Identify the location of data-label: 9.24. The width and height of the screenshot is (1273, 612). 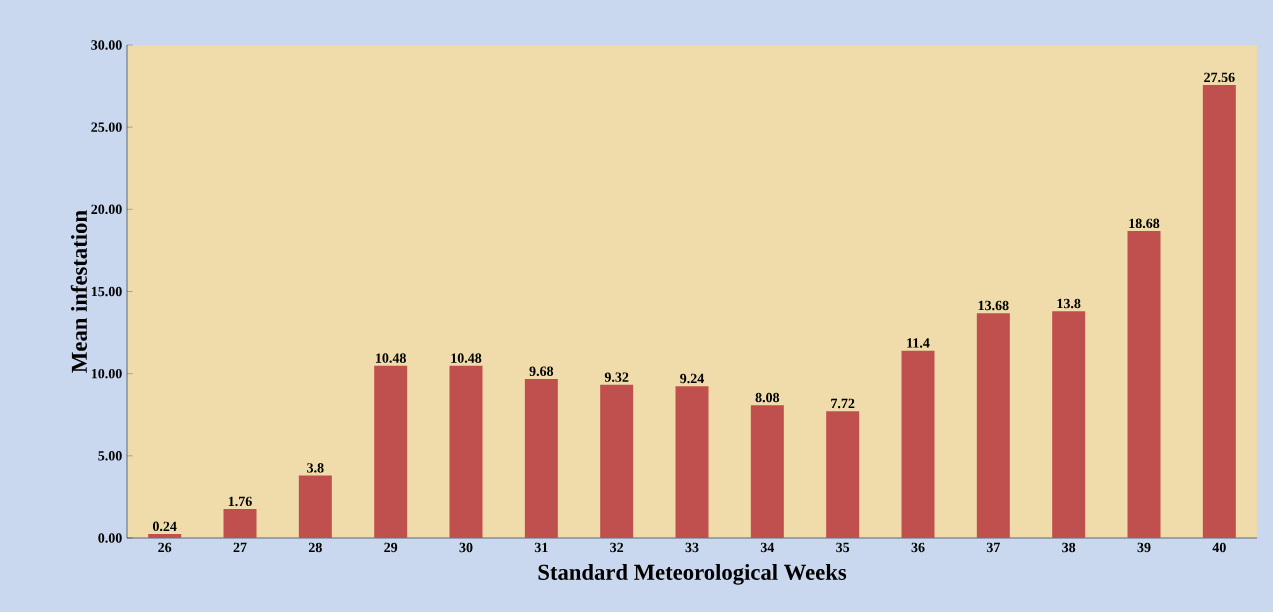
(692, 378).